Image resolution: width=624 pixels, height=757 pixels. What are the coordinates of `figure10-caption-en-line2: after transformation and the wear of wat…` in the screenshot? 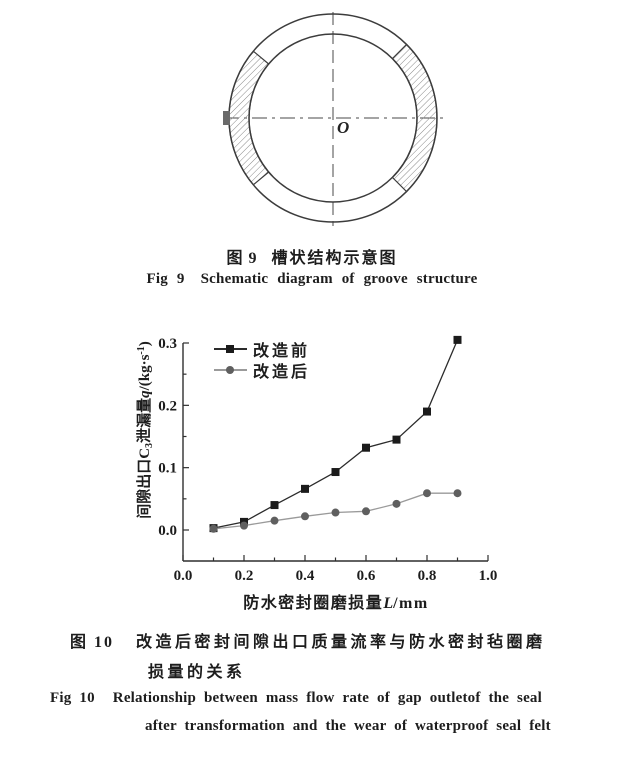 It's located at (348, 726).